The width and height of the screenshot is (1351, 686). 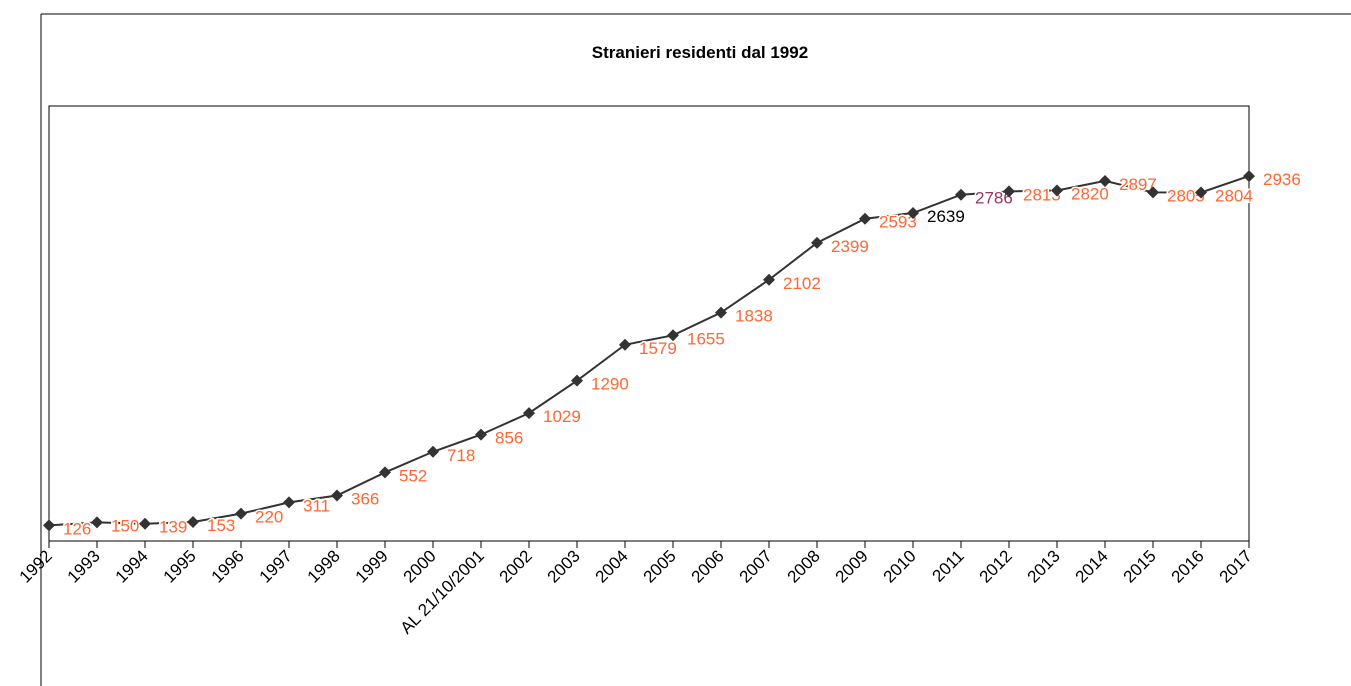 I want to click on x-tick-label: 1999, so click(x=372, y=566).